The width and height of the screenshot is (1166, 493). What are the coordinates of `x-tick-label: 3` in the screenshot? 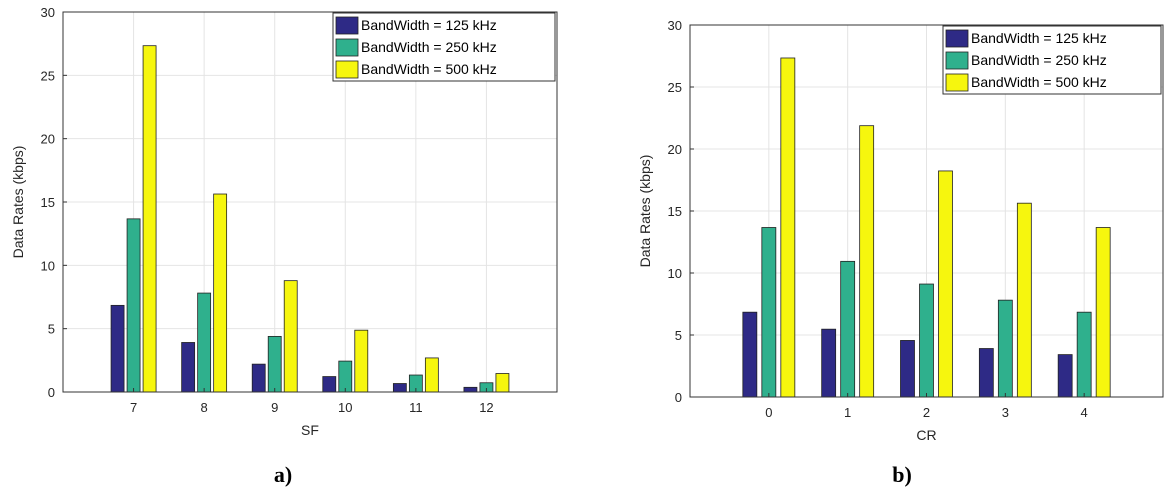 It's located at (1005, 412).